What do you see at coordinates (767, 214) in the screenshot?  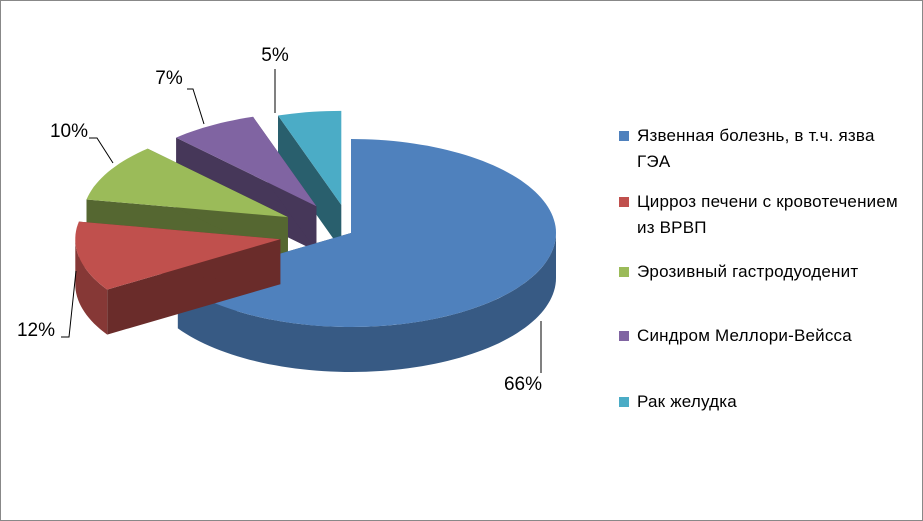 I see `legend-label: Цирроз печени с кровотечением из ВРВП` at bounding box center [767, 214].